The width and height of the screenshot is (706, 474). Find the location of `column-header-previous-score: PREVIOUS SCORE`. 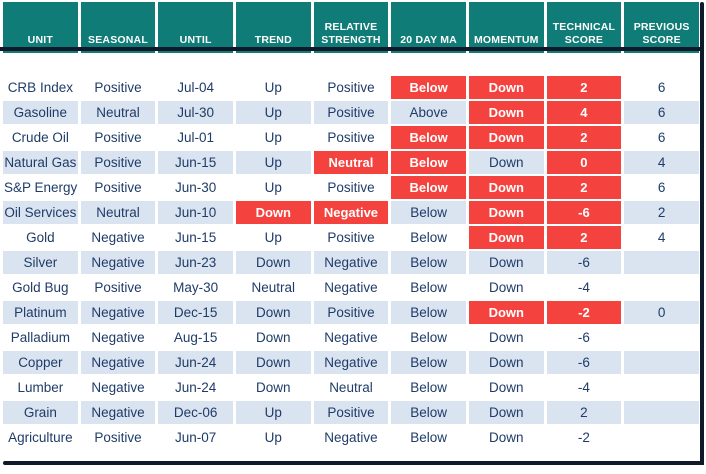

column-header-previous-score: PREVIOUS SCORE is located at coordinates (661, 27).